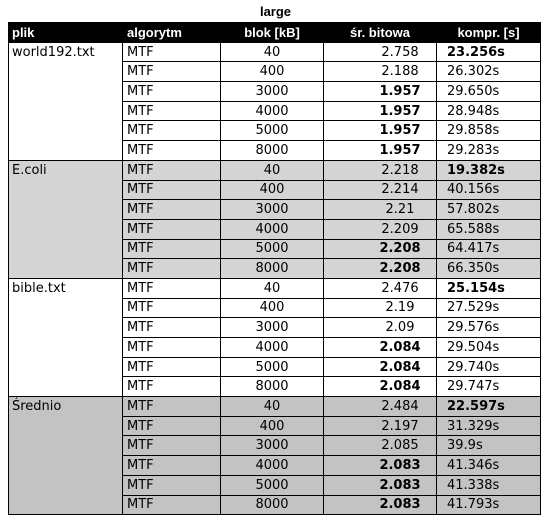 The width and height of the screenshot is (551, 525). Describe the element at coordinates (171, 32) in the screenshot. I see `header-algorytm: algorytm` at that location.